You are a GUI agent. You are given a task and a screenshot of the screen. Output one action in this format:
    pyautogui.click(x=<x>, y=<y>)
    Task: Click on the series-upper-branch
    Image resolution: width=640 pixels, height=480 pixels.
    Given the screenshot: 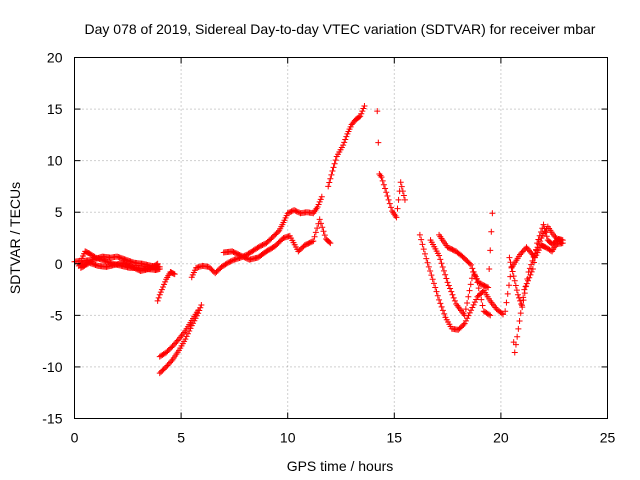 What is the action you would take?
    pyautogui.click(x=179, y=333)
    